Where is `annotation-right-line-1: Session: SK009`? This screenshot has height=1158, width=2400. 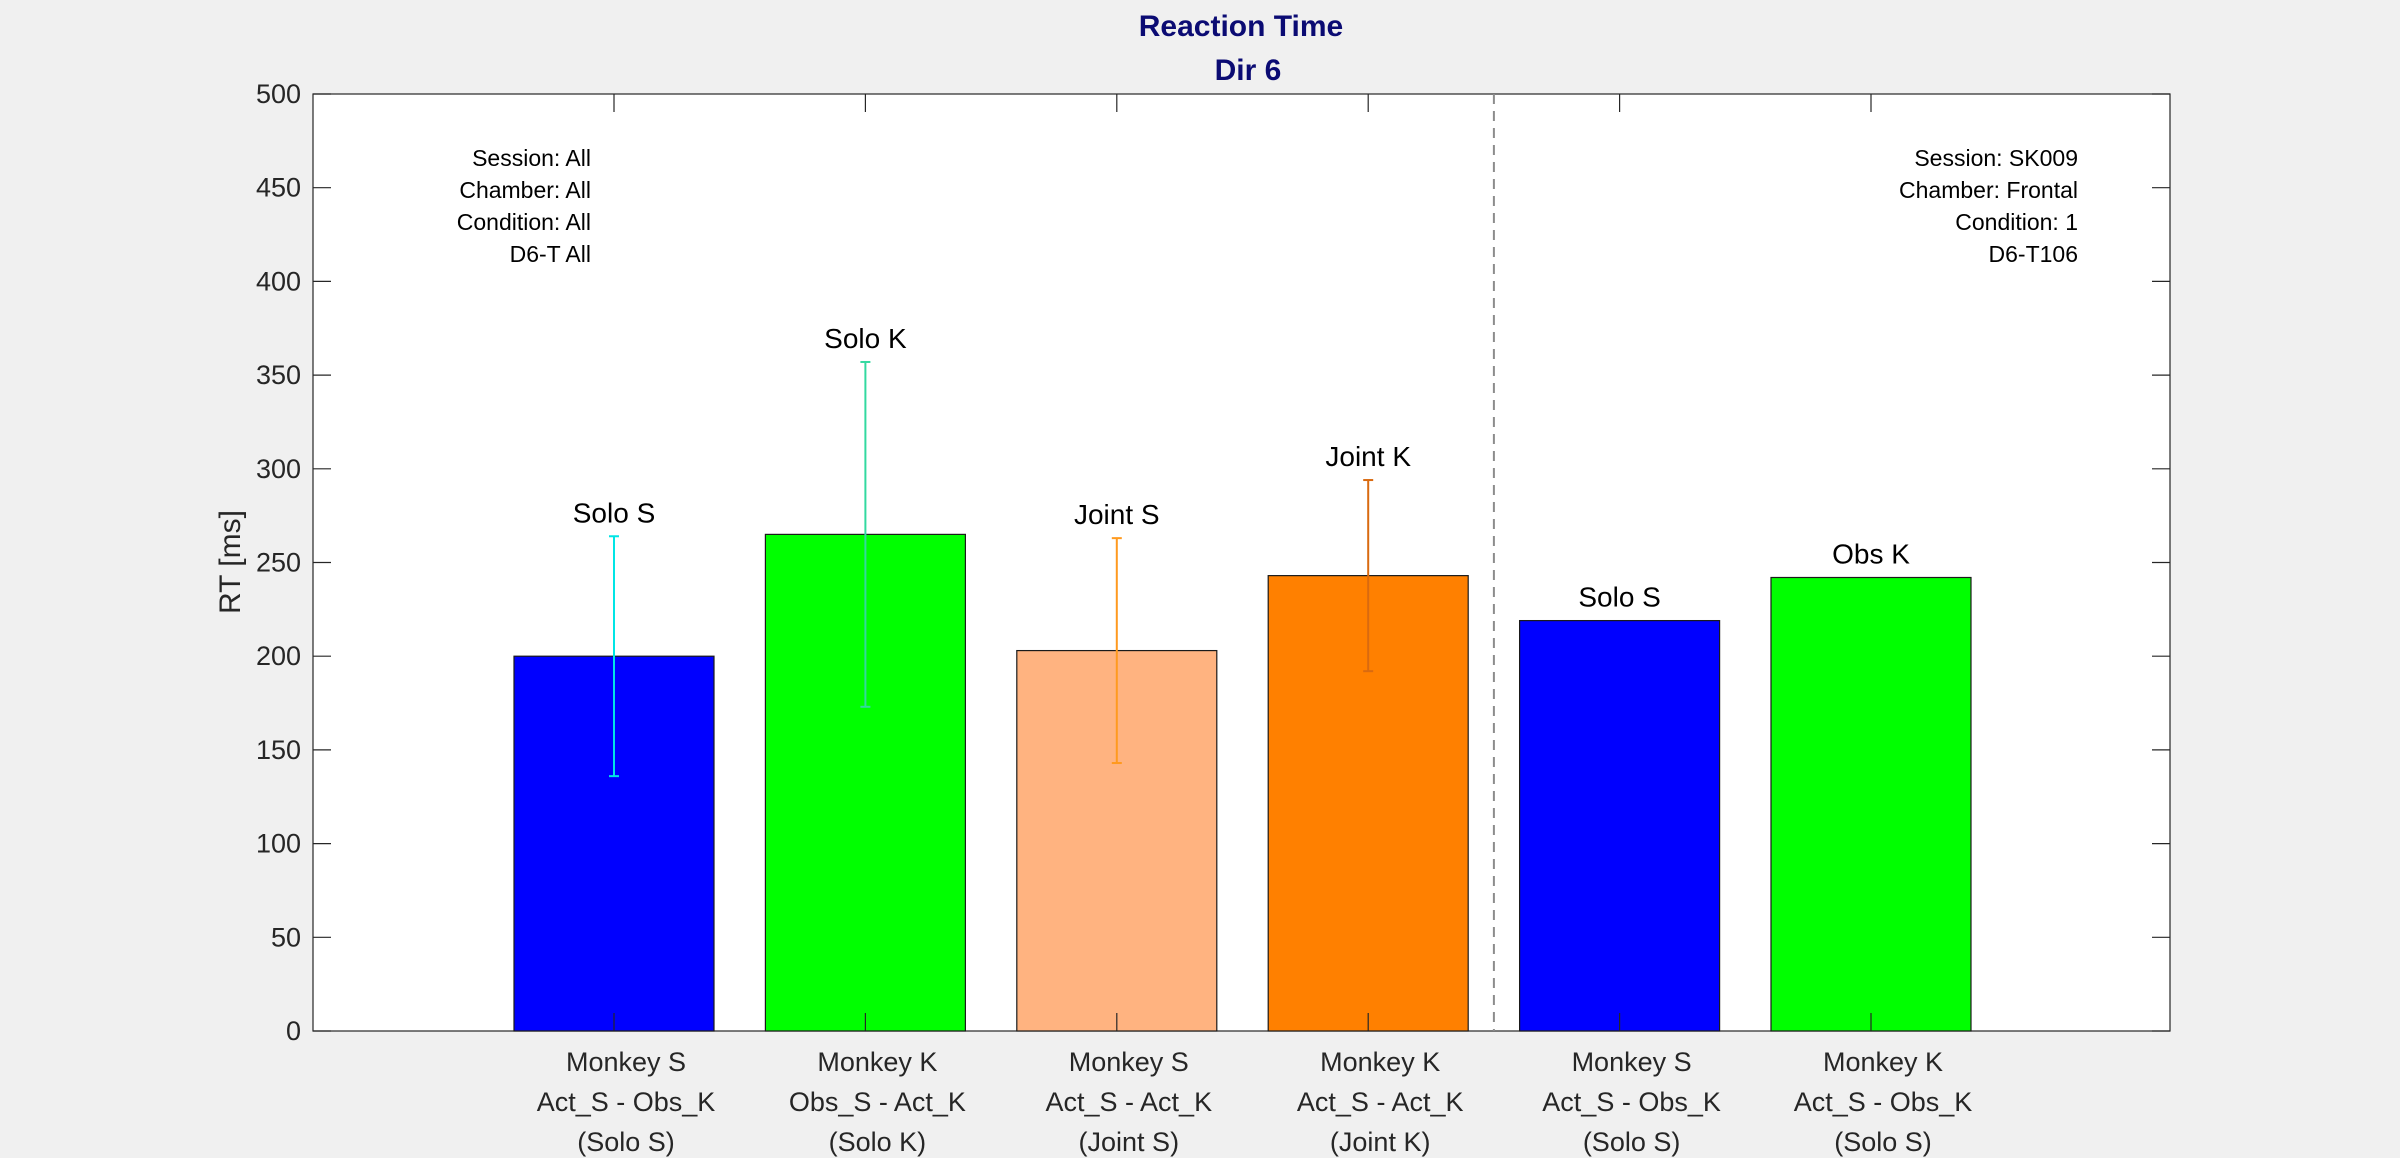 annotation-right-line-1: Session: SK009 is located at coordinates (1996, 158).